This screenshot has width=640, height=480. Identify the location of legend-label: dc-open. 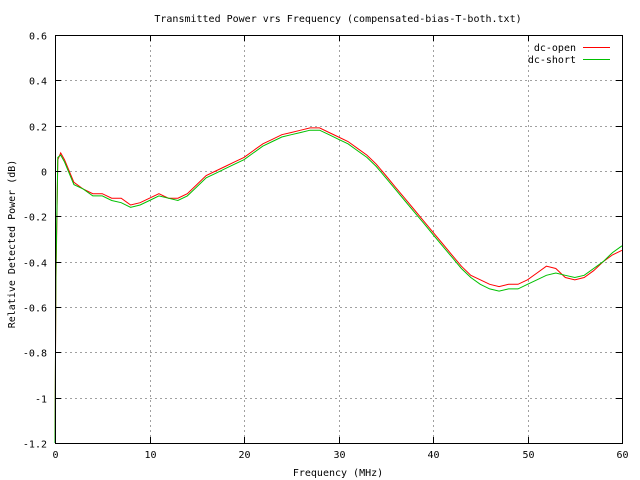
(555, 48).